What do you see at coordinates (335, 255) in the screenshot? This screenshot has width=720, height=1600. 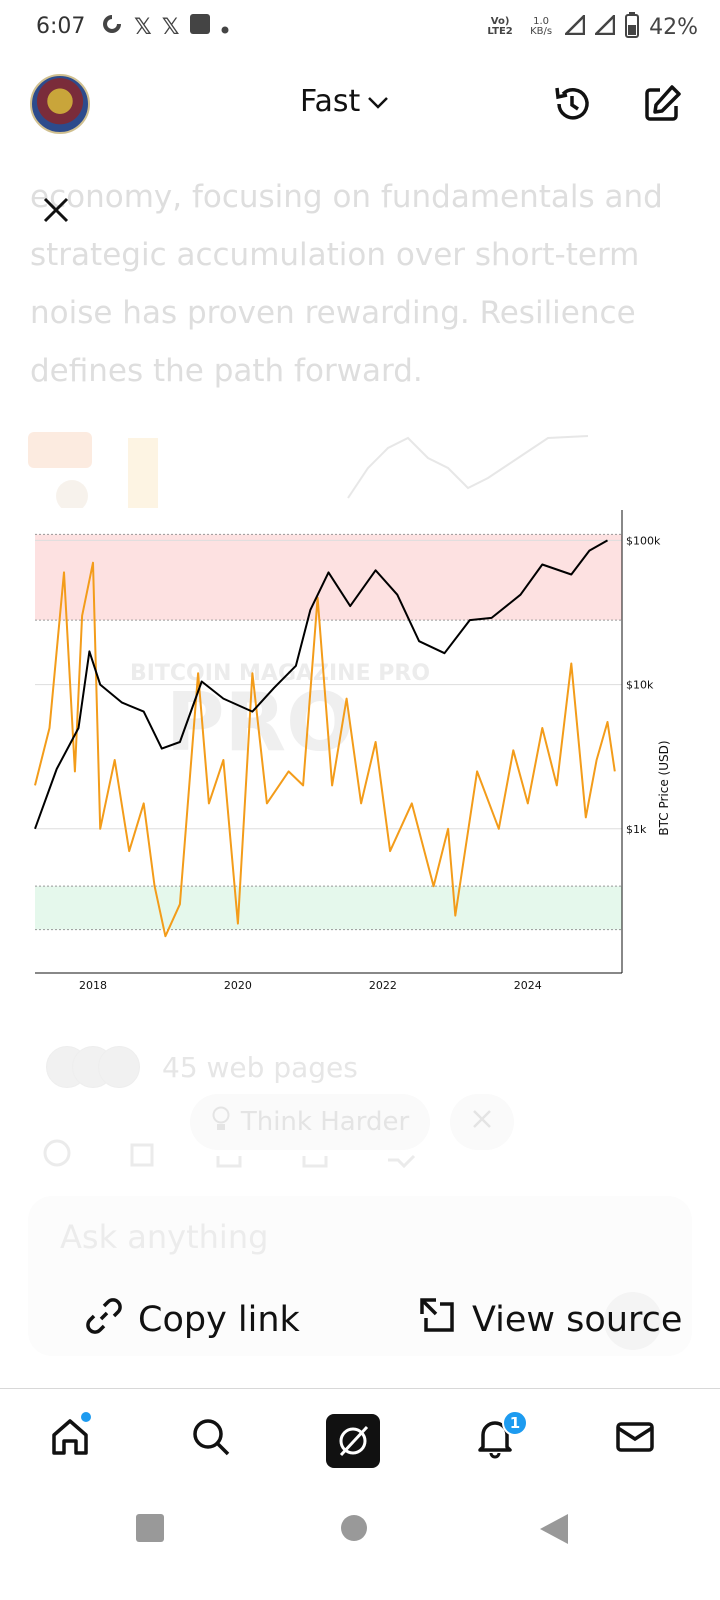 I see `answer-line: strategic accumulation over short-term` at bounding box center [335, 255].